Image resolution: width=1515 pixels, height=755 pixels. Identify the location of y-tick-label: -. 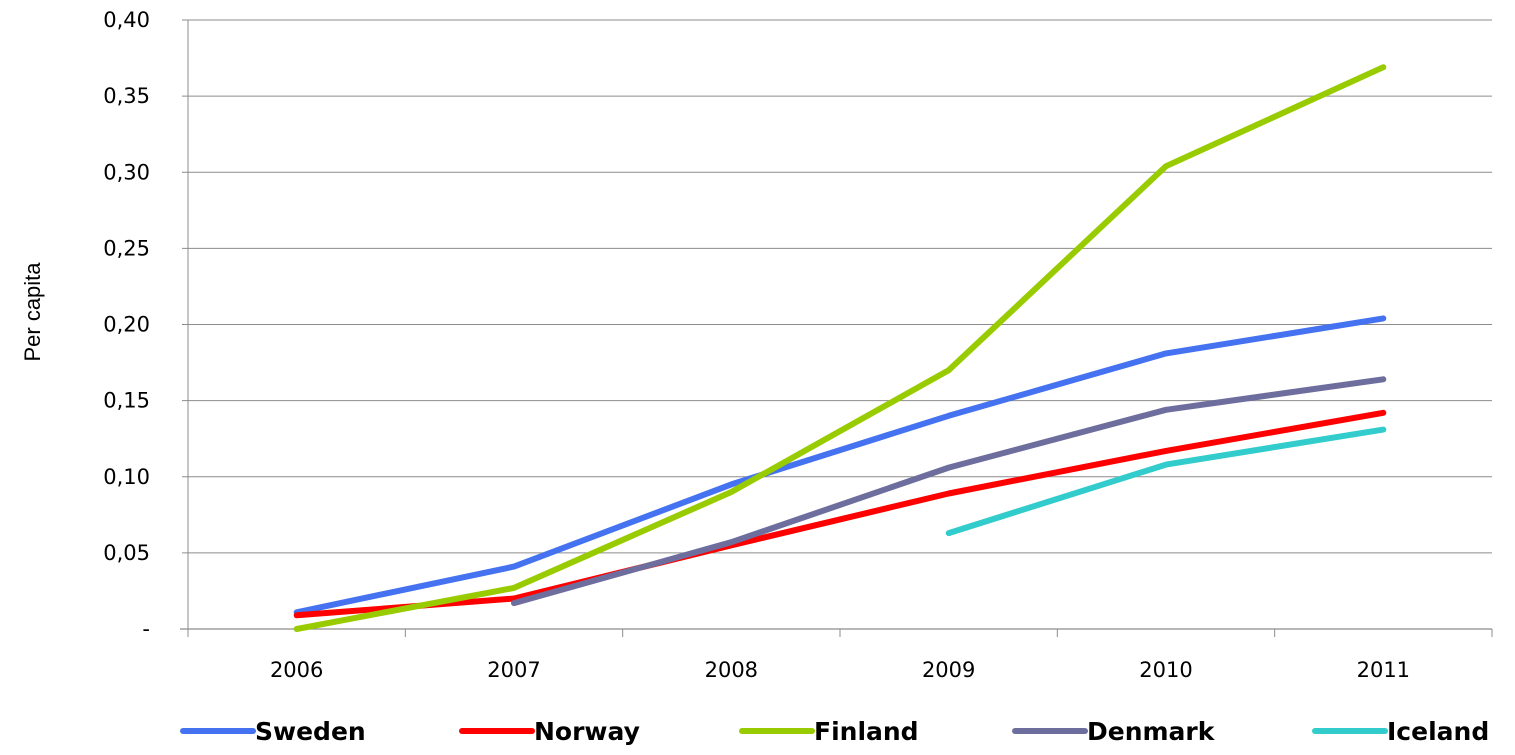
(146, 629).